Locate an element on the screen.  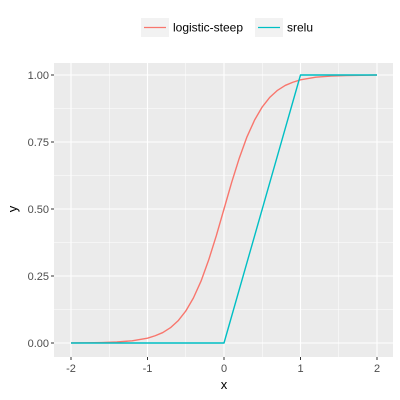
x-axis-title: x is located at coordinates (224, 384).